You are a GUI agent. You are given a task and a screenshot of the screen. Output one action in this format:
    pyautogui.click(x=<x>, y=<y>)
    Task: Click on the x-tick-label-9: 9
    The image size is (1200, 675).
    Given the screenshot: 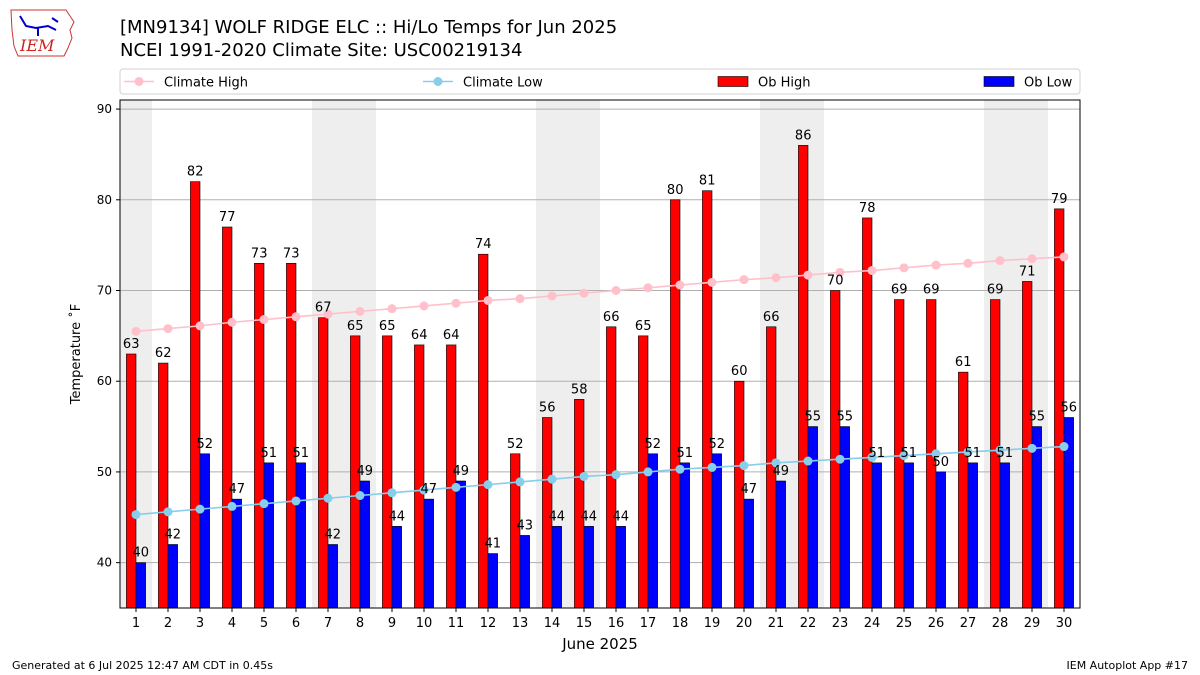 What is the action you would take?
    pyautogui.click(x=392, y=623)
    